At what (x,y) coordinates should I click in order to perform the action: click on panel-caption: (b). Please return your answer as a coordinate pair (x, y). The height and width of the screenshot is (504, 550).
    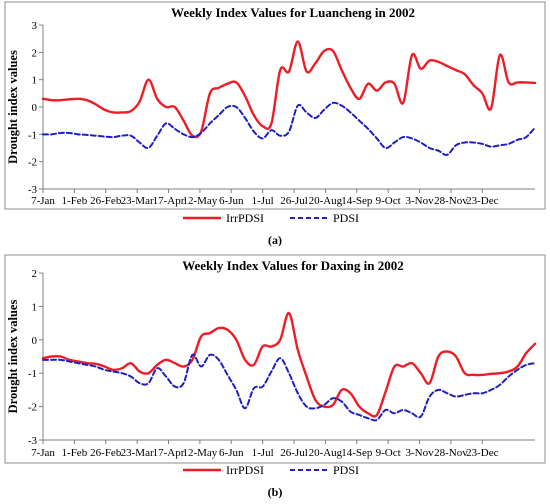
    Looking at the image, I should click on (275, 492).